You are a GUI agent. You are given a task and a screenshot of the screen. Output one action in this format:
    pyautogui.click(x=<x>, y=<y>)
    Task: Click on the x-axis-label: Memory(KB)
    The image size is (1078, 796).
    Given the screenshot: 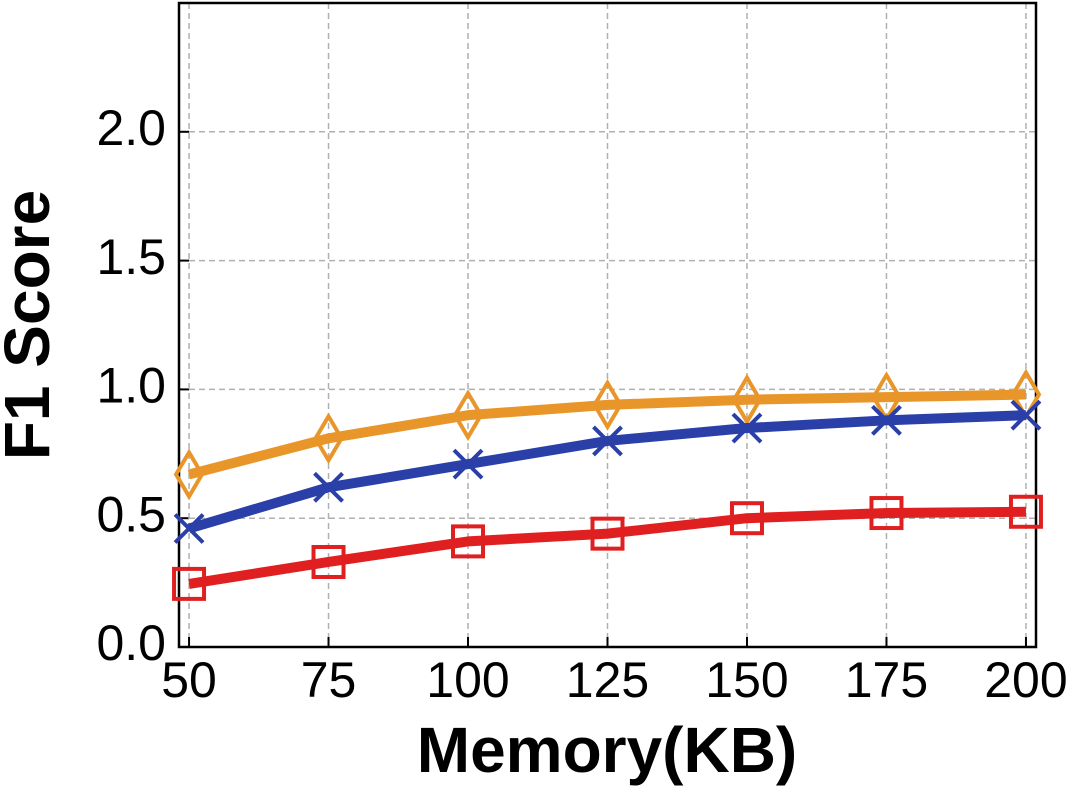 What is the action you would take?
    pyautogui.click(x=607, y=750)
    